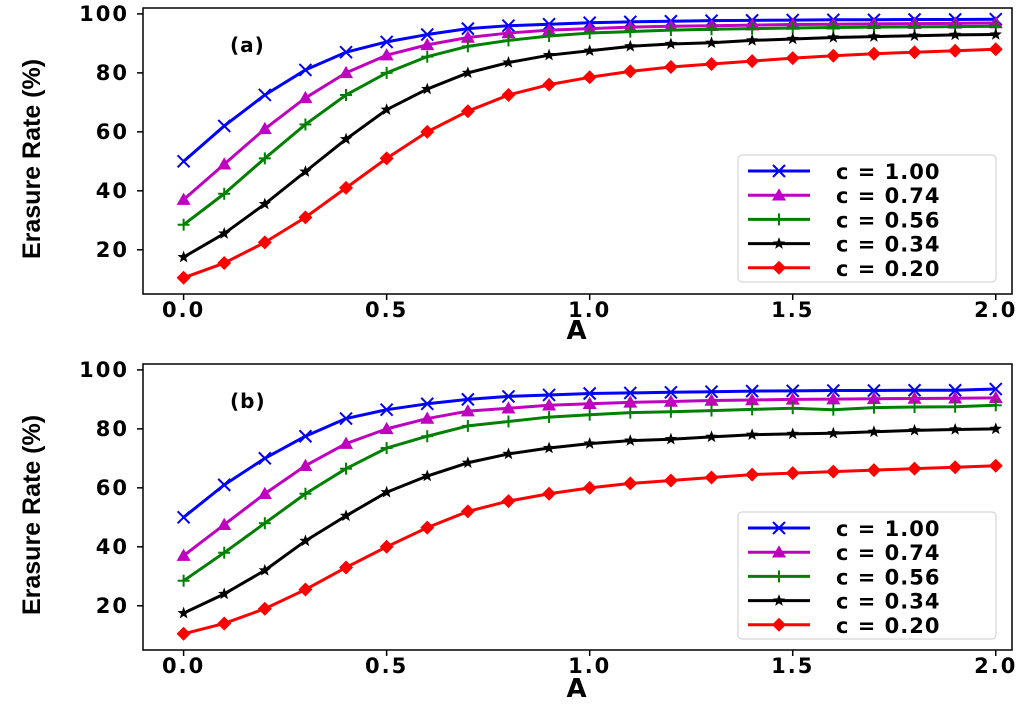 This screenshot has height=708, width=1026. What do you see at coordinates (183, 310) in the screenshot?
I see `x-tick-label: 0.0` at bounding box center [183, 310].